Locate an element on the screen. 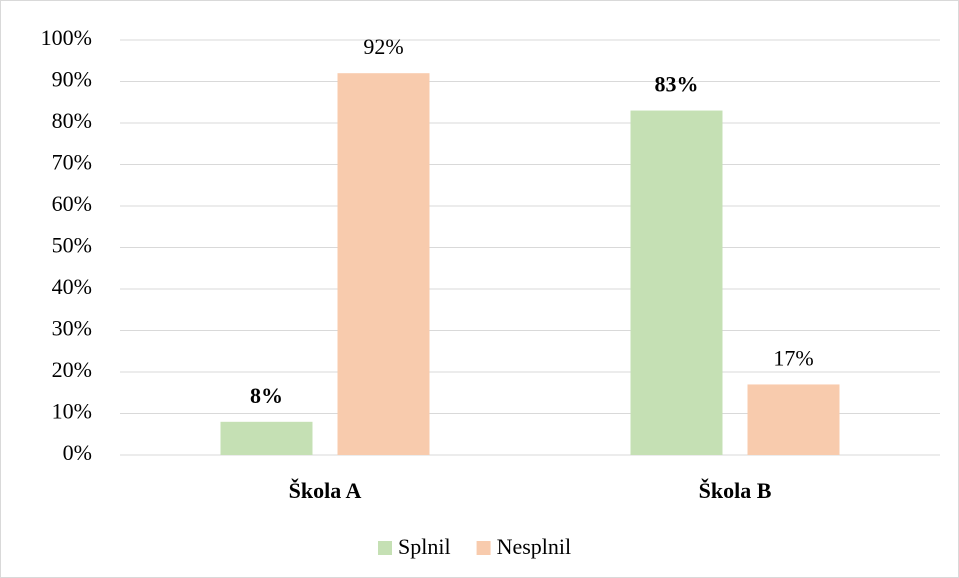 This screenshot has width=959, height=578. y-tick-label: 100% is located at coordinates (66, 37).